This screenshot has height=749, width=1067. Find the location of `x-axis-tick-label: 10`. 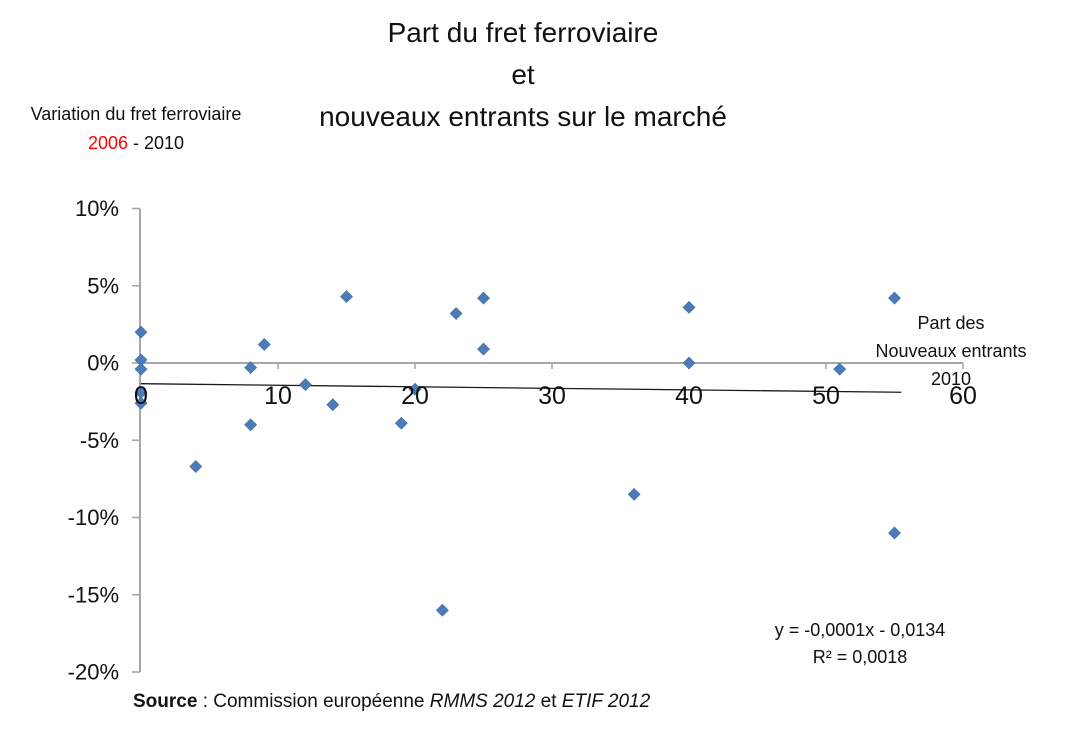

x-axis-tick-label: 10 is located at coordinates (278, 396).